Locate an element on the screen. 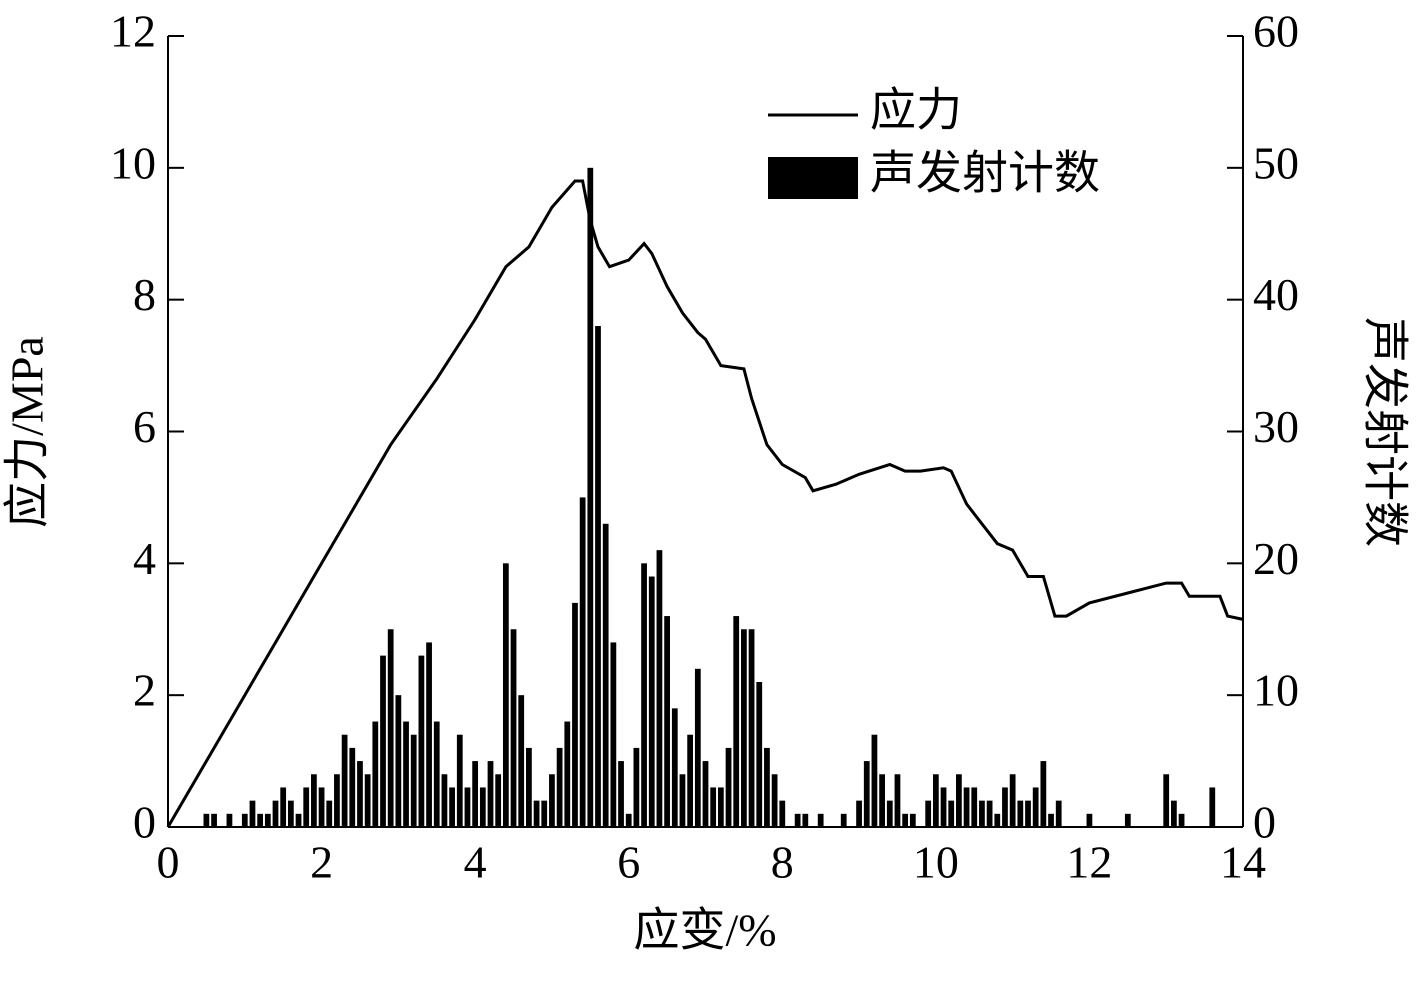  y2-tick-label: 20 is located at coordinates (1276, 558).